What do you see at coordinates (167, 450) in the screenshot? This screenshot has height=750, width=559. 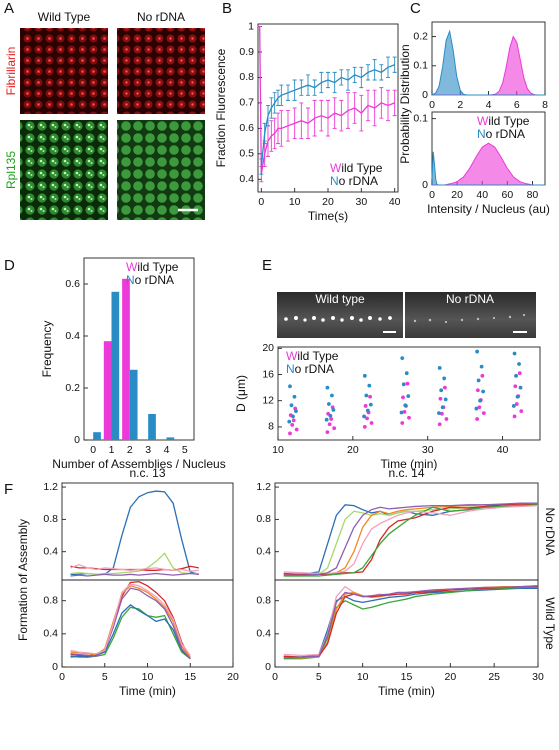 I see `x-tick-label: 4` at bounding box center [167, 450].